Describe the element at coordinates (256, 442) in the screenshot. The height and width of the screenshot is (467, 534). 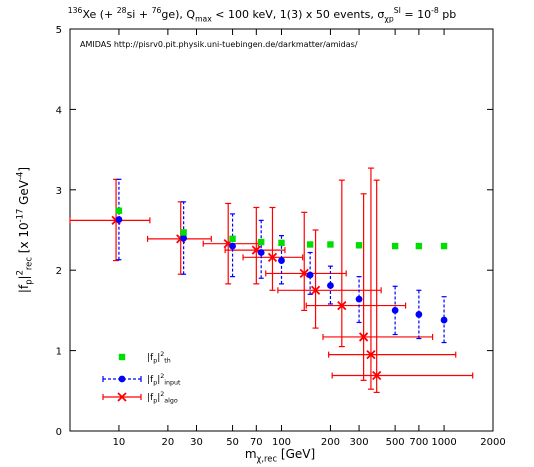
I see `x-tick-label: 70` at that location.